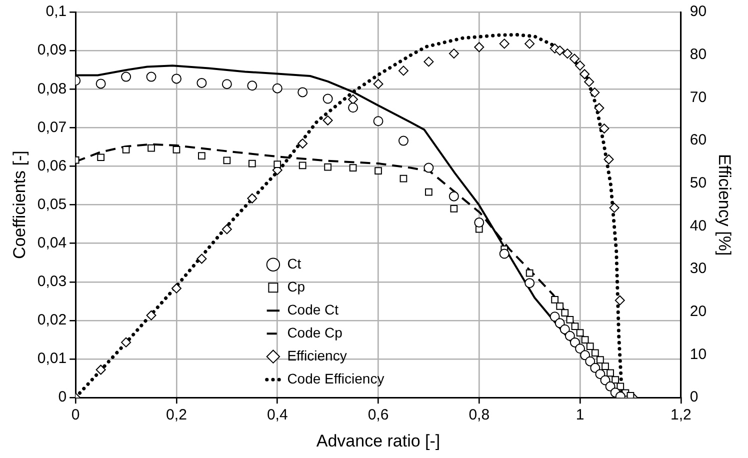 Image resolution: width=748 pixels, height=458 pixels. What do you see at coordinates (335, 378) in the screenshot?
I see `legend-label: Code Efficiency` at bounding box center [335, 378].